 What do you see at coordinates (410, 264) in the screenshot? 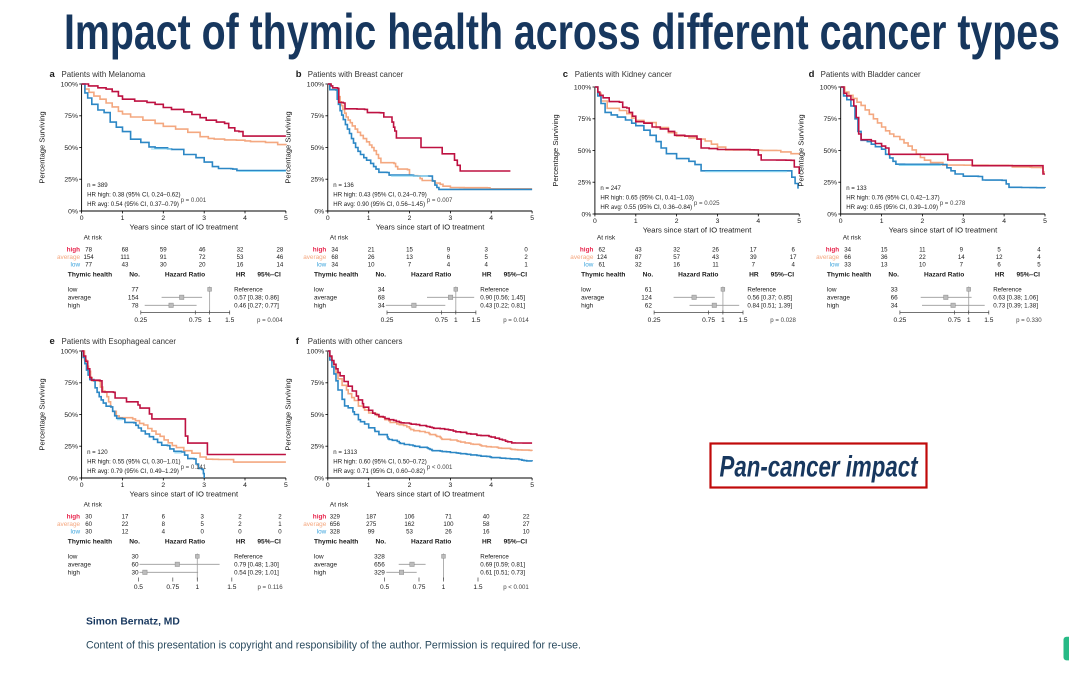
I see `svg-text: 7` at bounding box center [410, 264].